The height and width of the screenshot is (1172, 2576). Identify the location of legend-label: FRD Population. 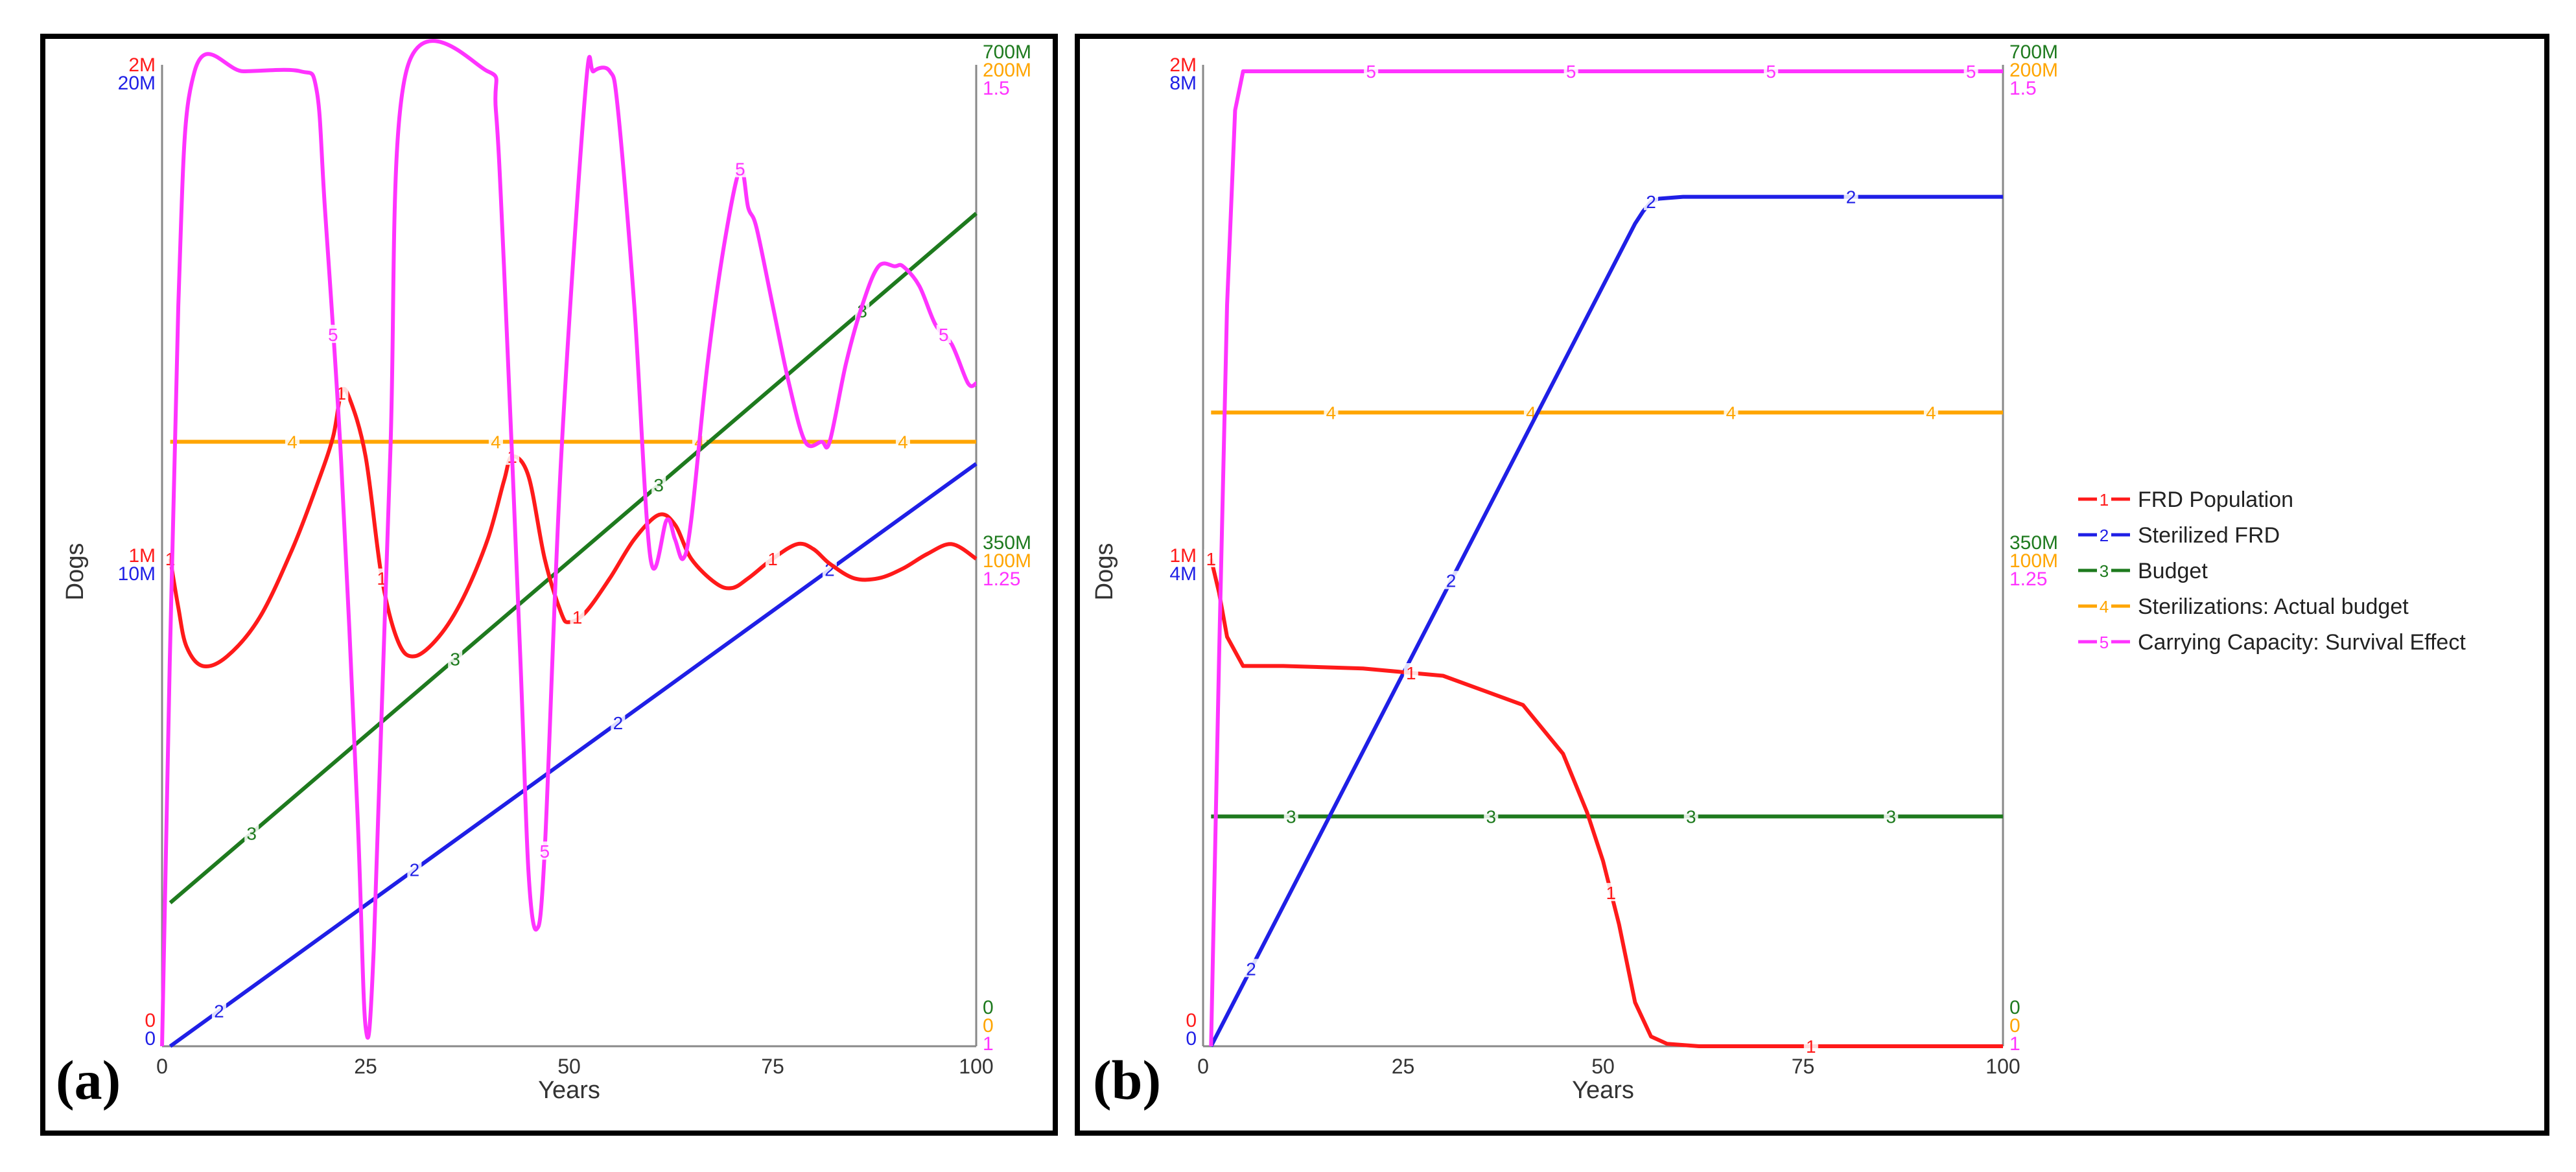
(2215, 499).